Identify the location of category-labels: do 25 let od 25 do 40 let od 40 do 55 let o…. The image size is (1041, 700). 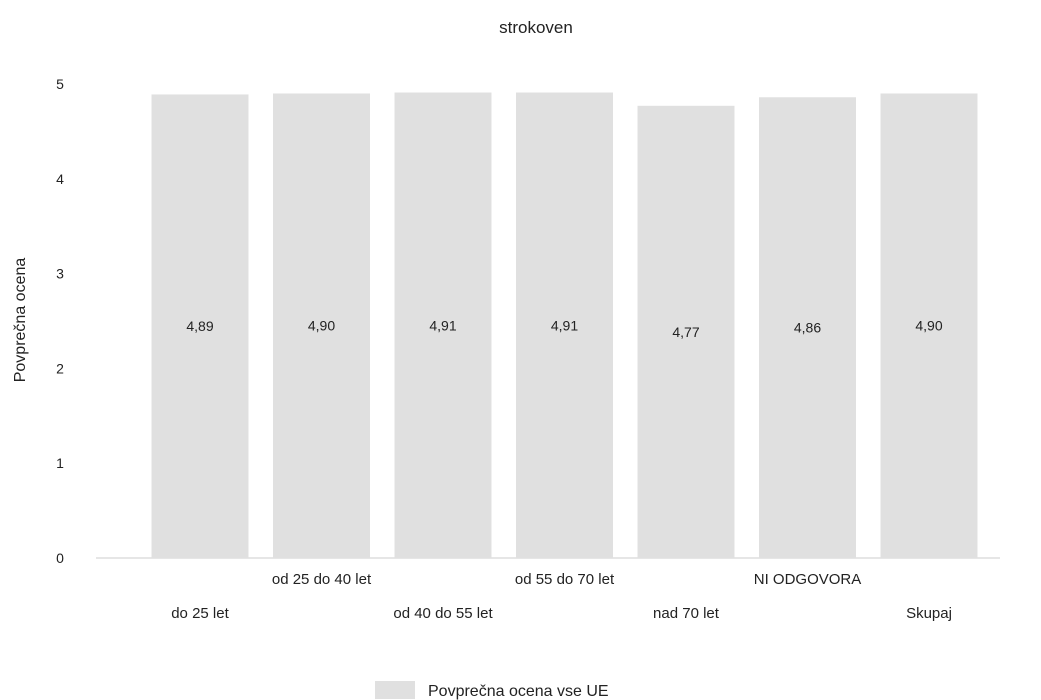
(561, 596).